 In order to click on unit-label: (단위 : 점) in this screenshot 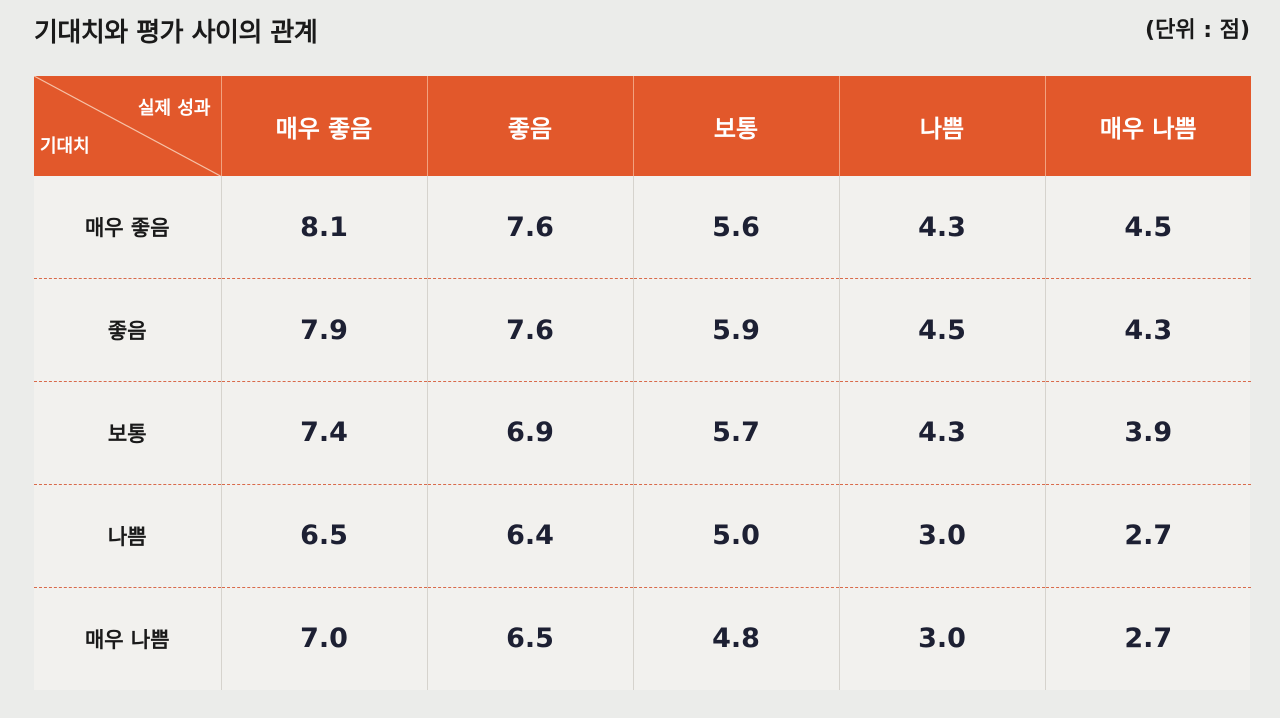, I will do `click(1197, 30)`.